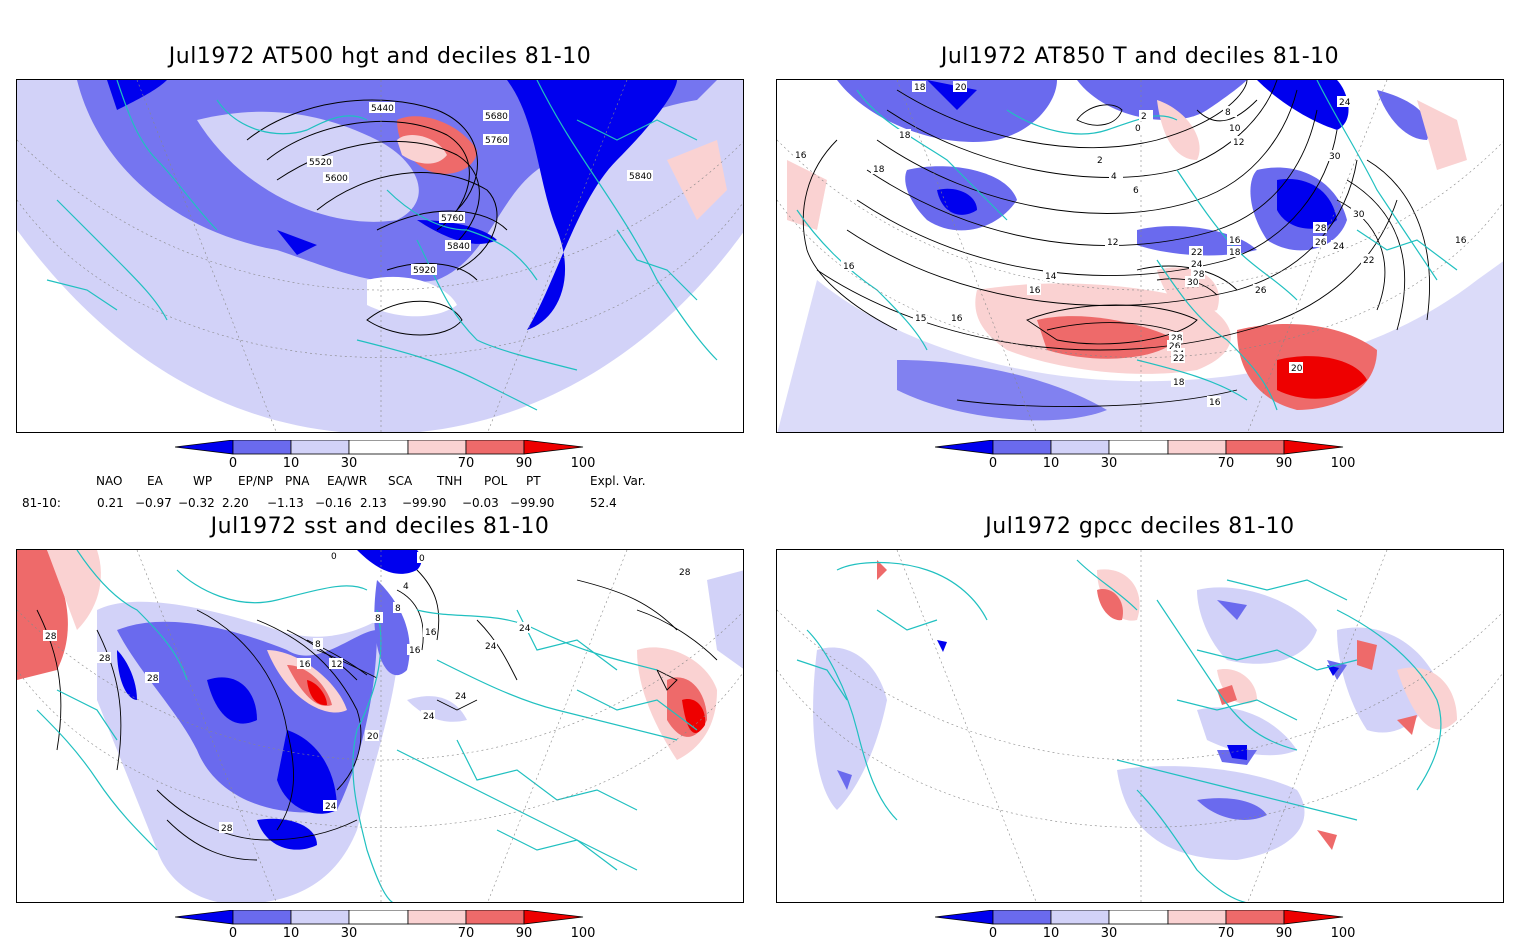 The width and height of the screenshot is (1520, 950). What do you see at coordinates (1109, 933) in the screenshot?
I see `colorbar-tick-label: 30` at bounding box center [1109, 933].